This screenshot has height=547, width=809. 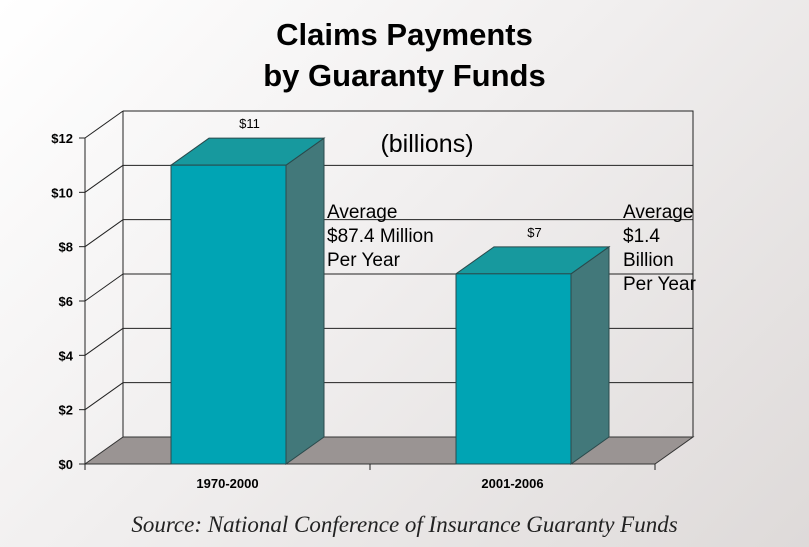 What do you see at coordinates (660, 284) in the screenshot?
I see `annotation-1-line-3: Per Year` at bounding box center [660, 284].